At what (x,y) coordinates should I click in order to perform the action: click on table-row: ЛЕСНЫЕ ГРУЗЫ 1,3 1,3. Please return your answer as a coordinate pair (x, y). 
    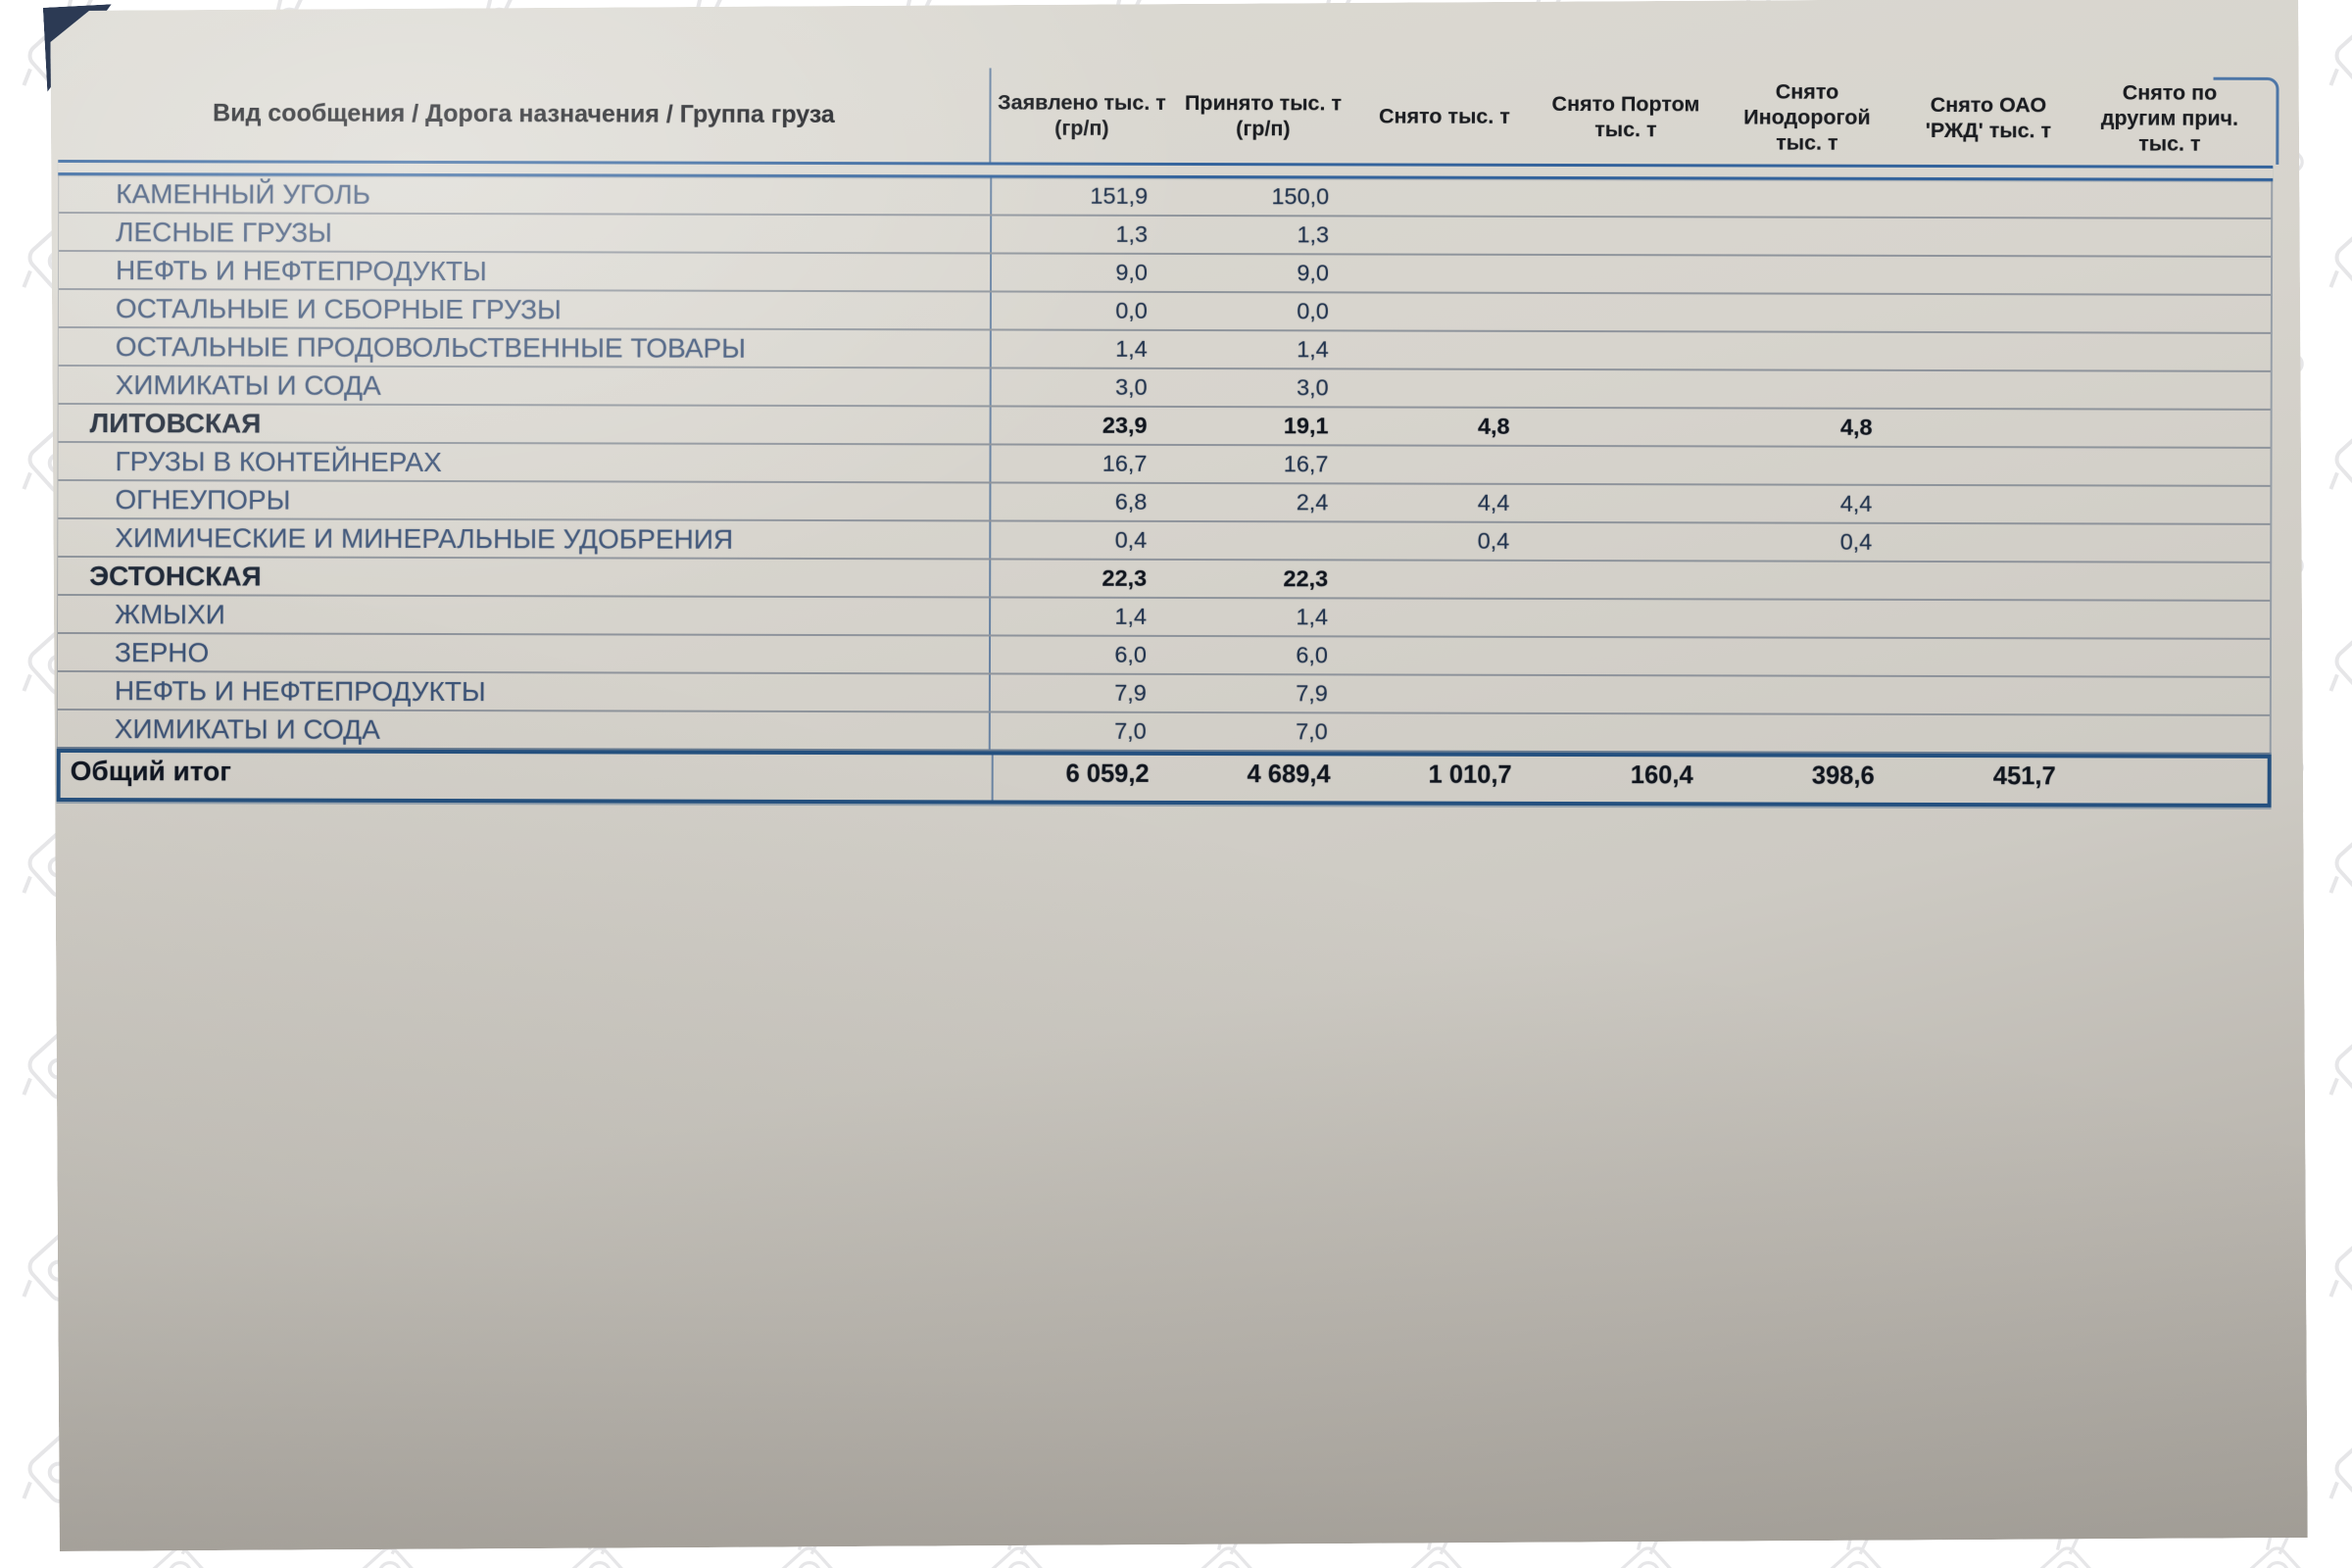
    Looking at the image, I should click on (1165, 236).